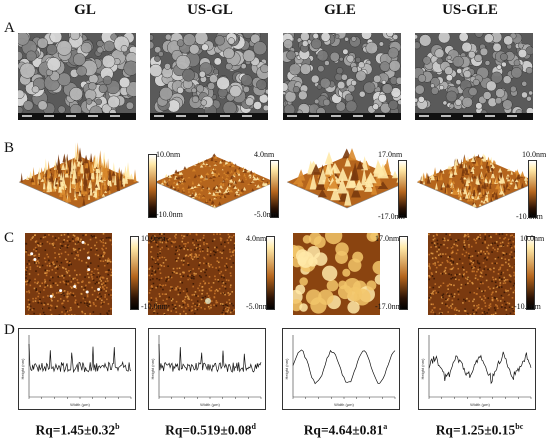 The height and width of the screenshot is (444, 550). What do you see at coordinates (85, 10) in the screenshot?
I see `column-title-gl: GL` at bounding box center [85, 10].